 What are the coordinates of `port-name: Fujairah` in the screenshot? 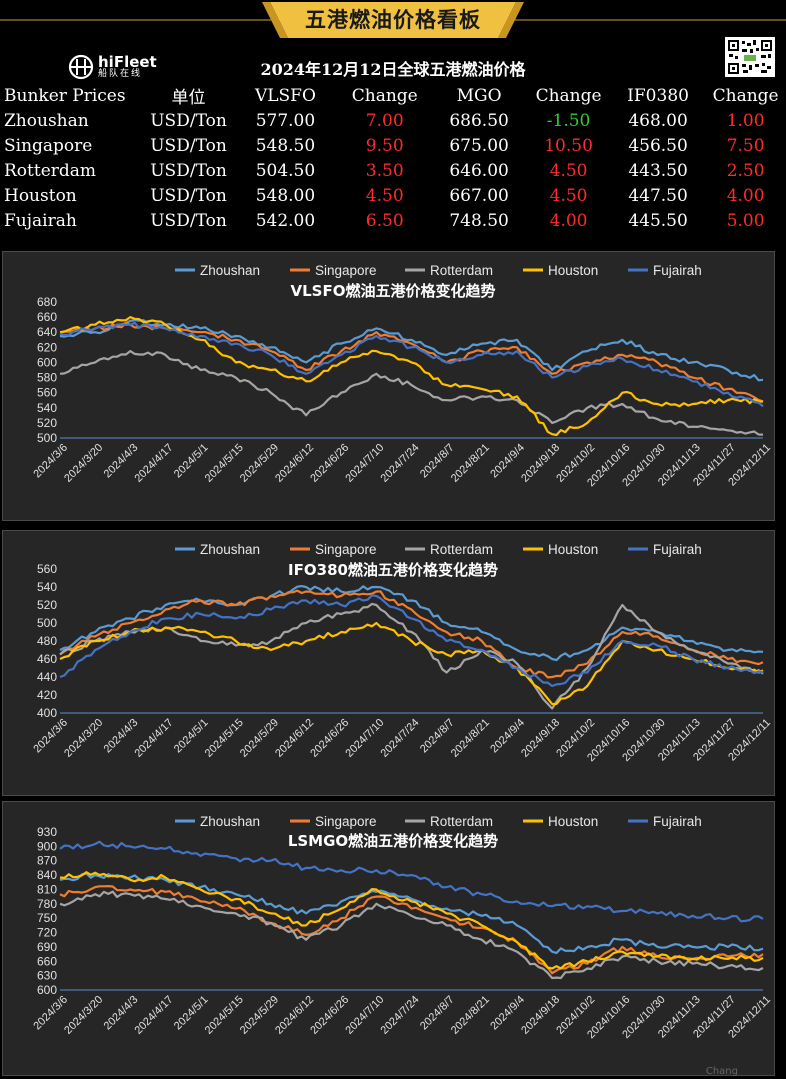 It's located at (40, 220).